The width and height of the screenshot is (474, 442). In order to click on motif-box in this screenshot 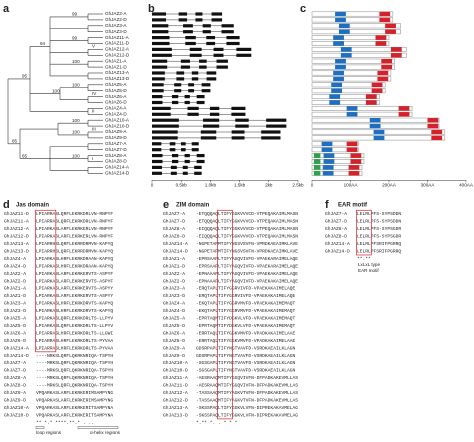, I will do `click(364, 232)`.